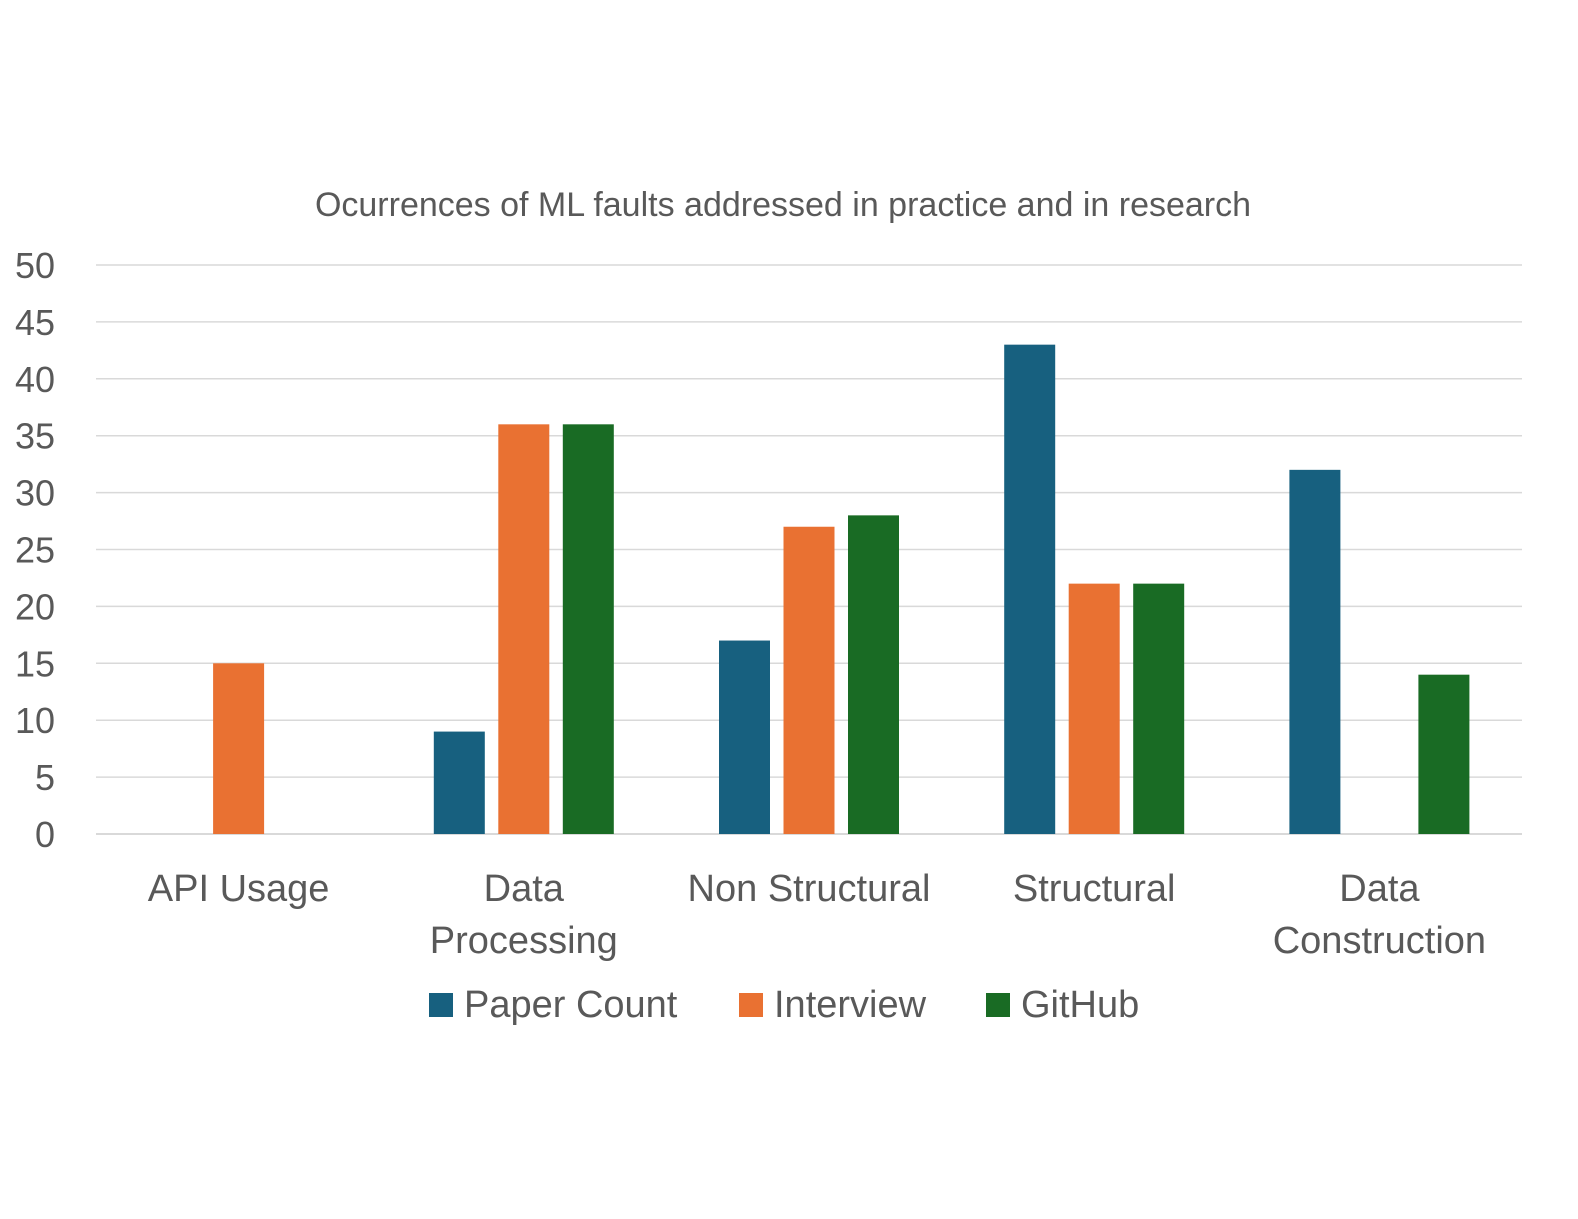 The image size is (1578, 1219). What do you see at coordinates (45, 777) in the screenshot?
I see `y-tick-label: 5` at bounding box center [45, 777].